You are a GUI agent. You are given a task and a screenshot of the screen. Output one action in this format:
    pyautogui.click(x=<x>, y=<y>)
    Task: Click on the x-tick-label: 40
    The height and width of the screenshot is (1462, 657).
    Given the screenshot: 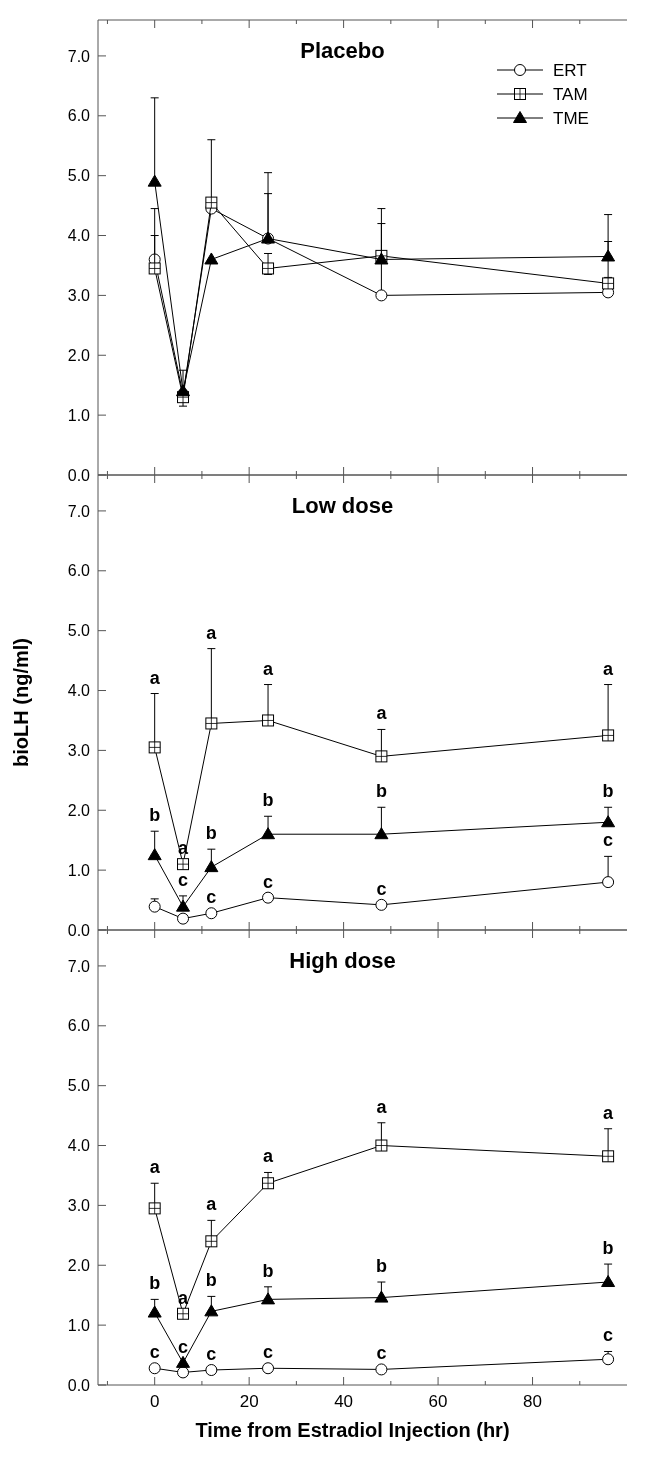 What is the action you would take?
    pyautogui.click(x=344, y=1401)
    